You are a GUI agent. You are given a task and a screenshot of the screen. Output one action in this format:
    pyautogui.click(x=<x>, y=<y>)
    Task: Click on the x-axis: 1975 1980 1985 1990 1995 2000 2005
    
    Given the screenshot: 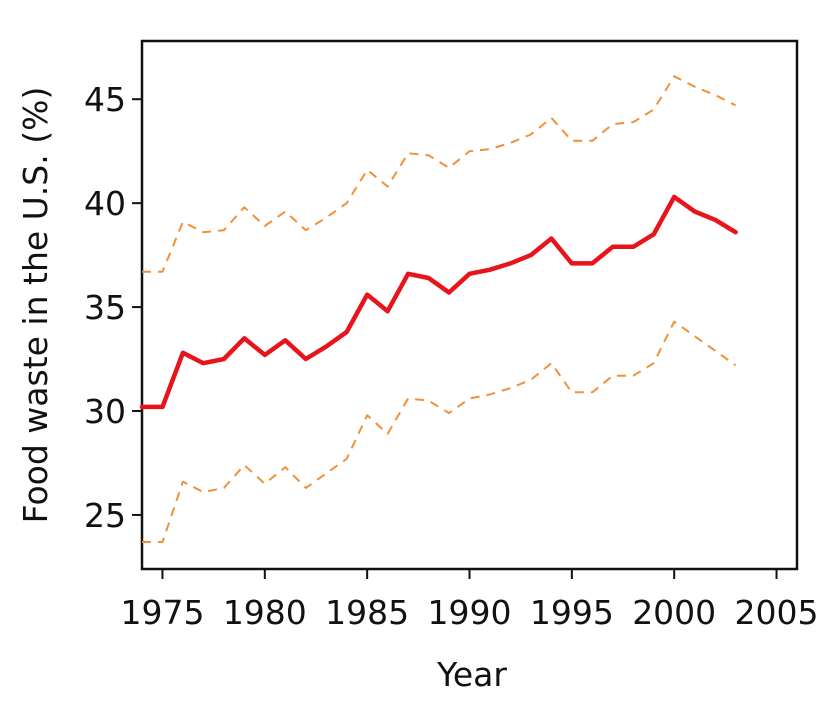 What is the action you would take?
    pyautogui.click(x=469, y=600)
    